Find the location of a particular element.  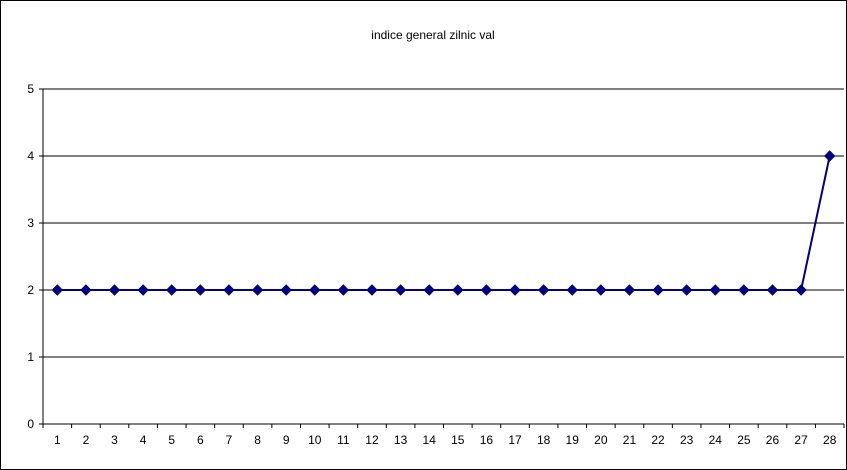

x-tick-label: 8 is located at coordinates (257, 440).